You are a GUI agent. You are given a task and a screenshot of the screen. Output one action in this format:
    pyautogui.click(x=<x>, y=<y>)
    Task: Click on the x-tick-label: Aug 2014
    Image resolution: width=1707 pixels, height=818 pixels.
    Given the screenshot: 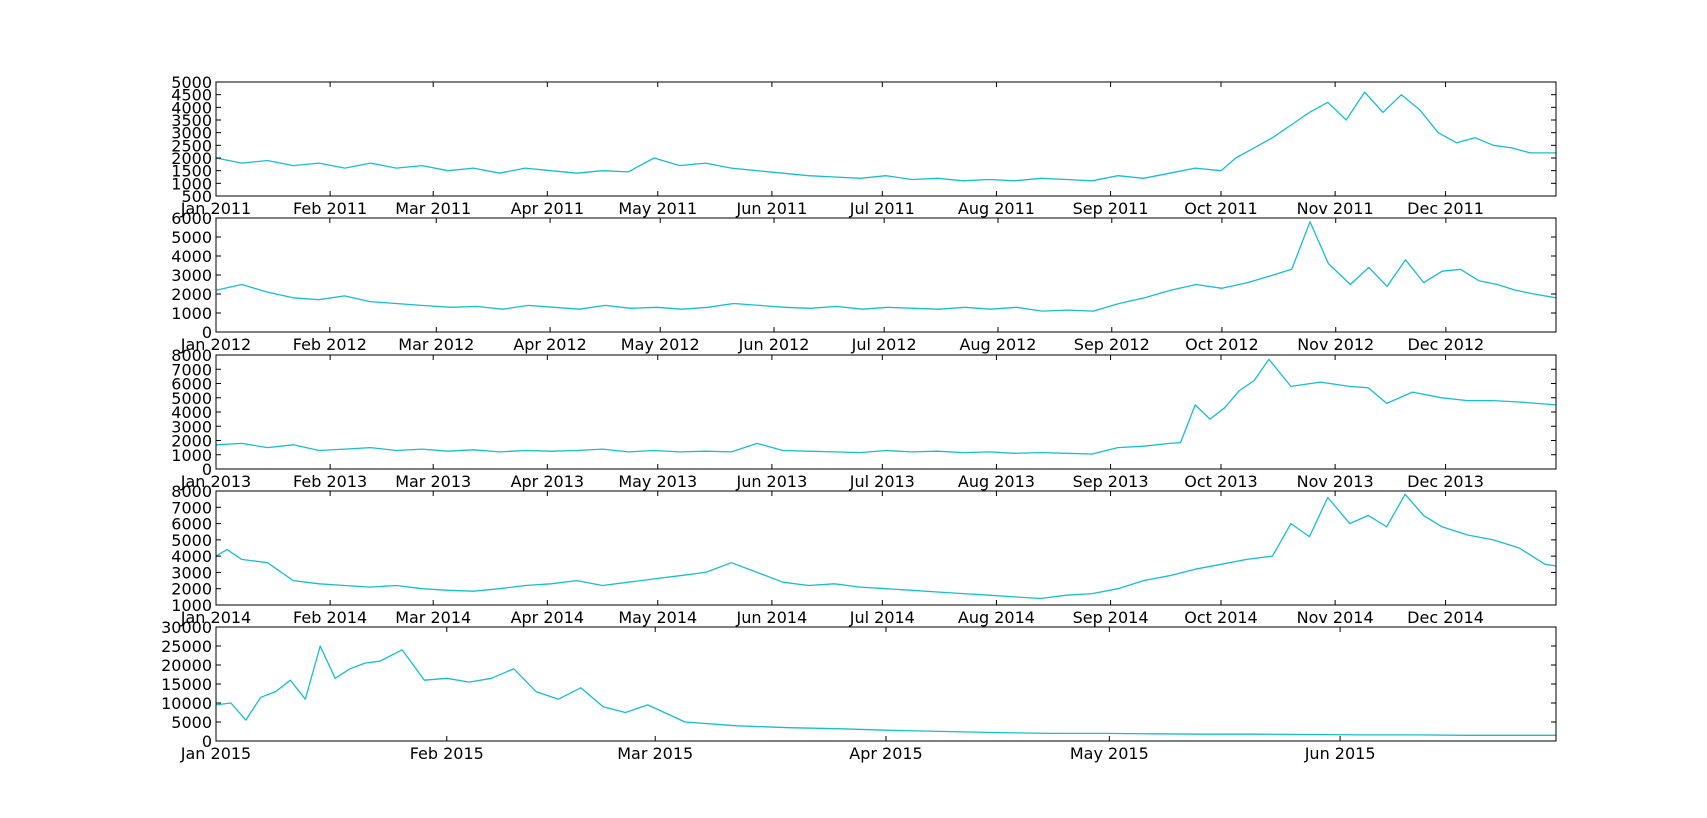 What is the action you would take?
    pyautogui.click(x=996, y=617)
    